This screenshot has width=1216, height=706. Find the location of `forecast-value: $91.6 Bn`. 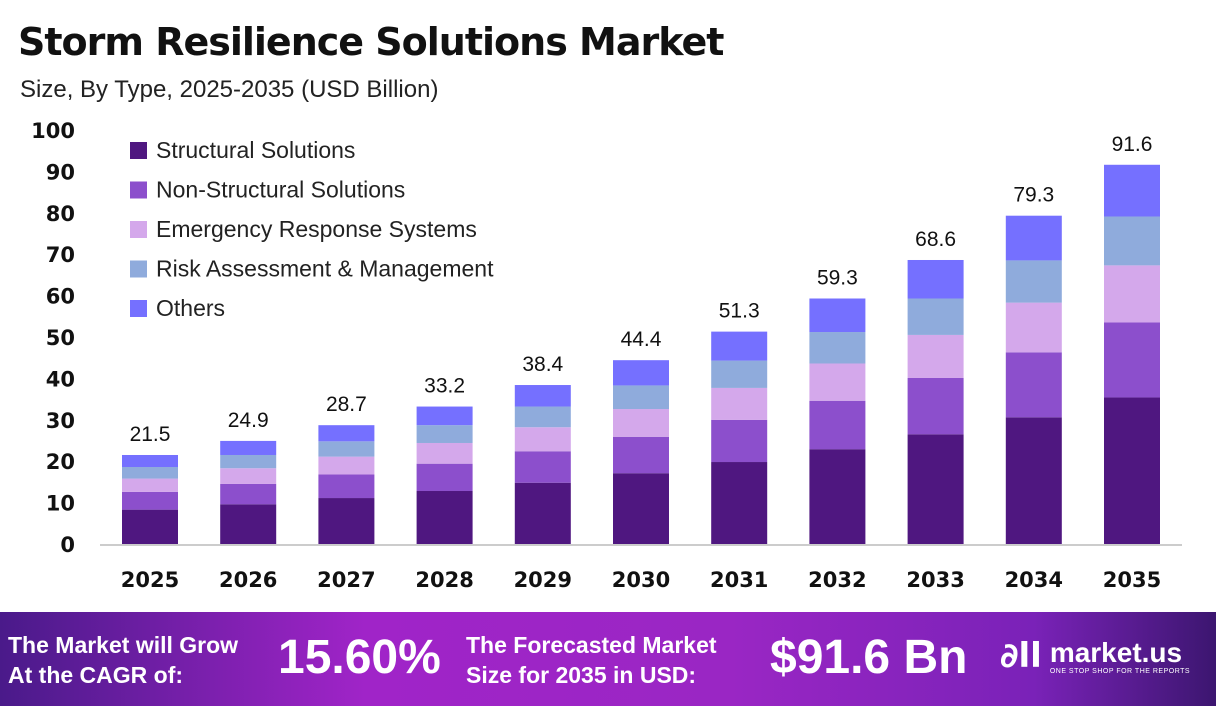

forecast-value: $91.6 Bn is located at coordinates (869, 657).